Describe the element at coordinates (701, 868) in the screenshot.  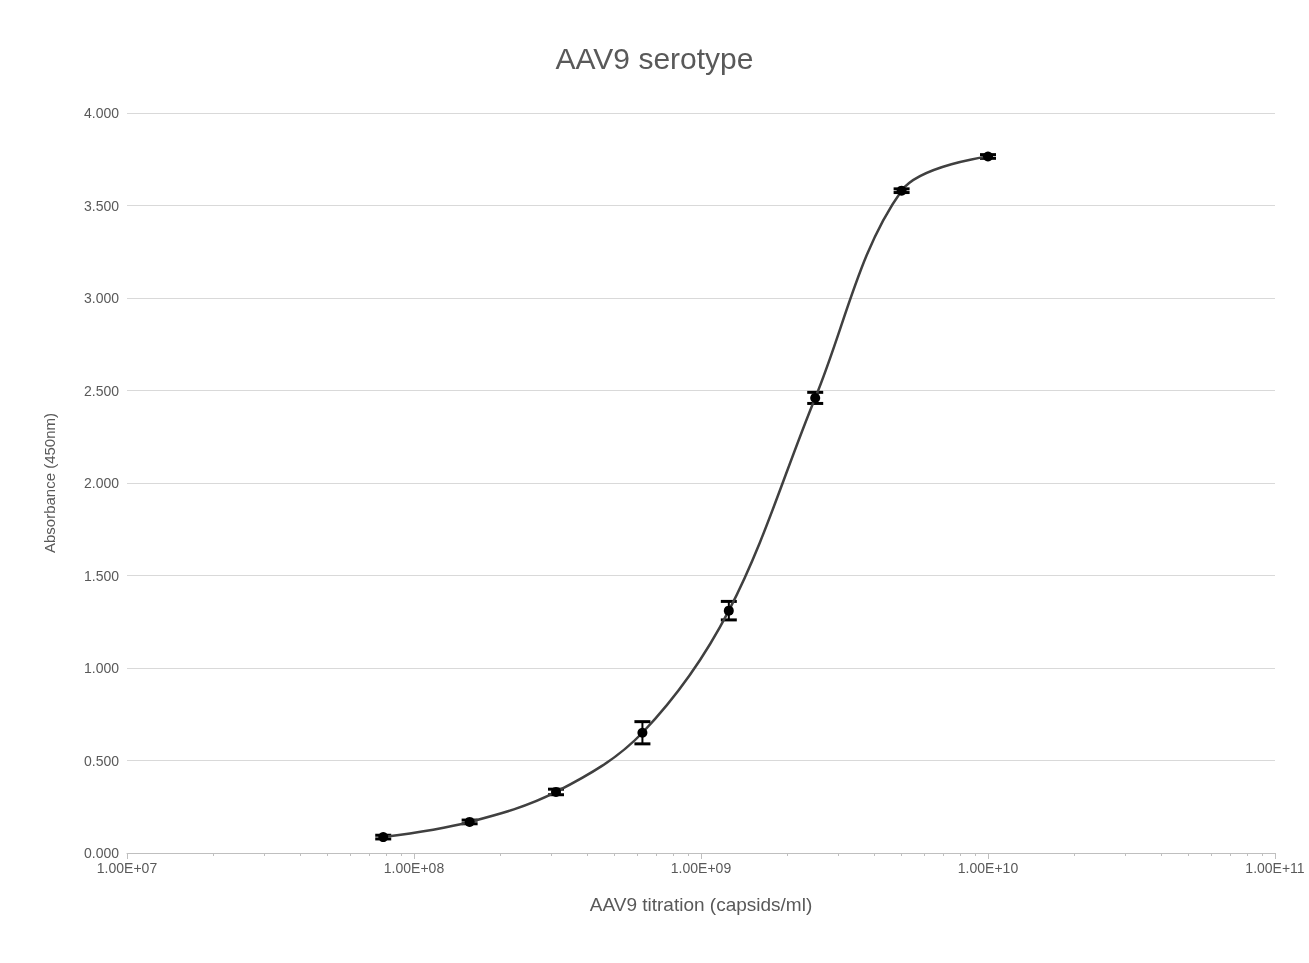
I see `x-tick-label: 1.00E+09` at that location.